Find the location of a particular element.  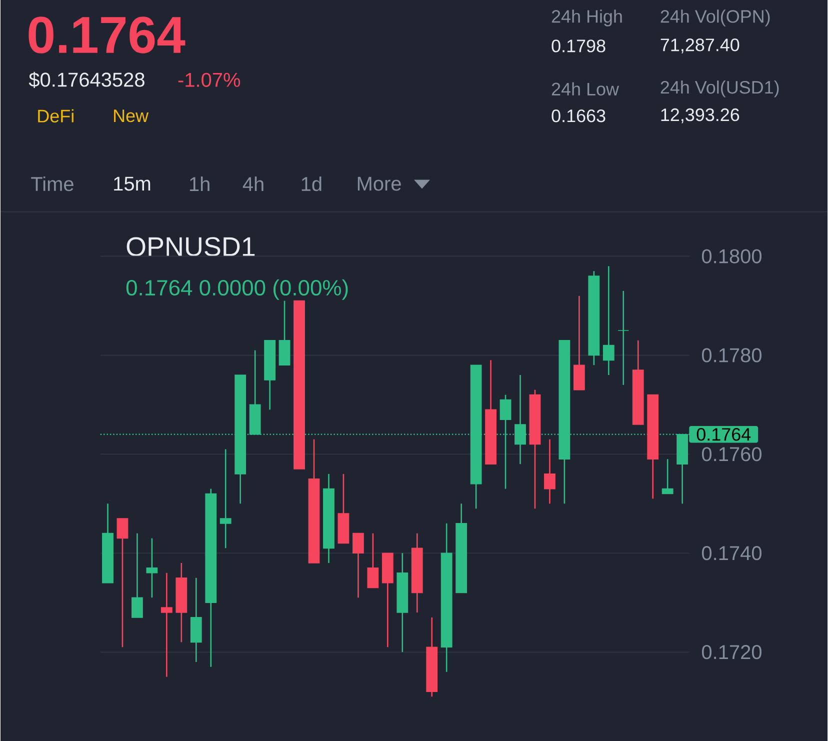

y-tick-label: 0.1800 is located at coordinates (732, 256).